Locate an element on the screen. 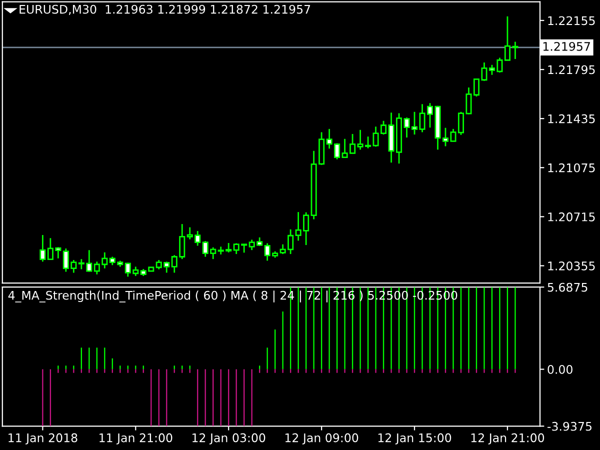 This screenshot has width=600, height=450. chart-title: EURUSD,M30 1.21963 1.21999 1.21872 1.21957 is located at coordinates (165, 9).